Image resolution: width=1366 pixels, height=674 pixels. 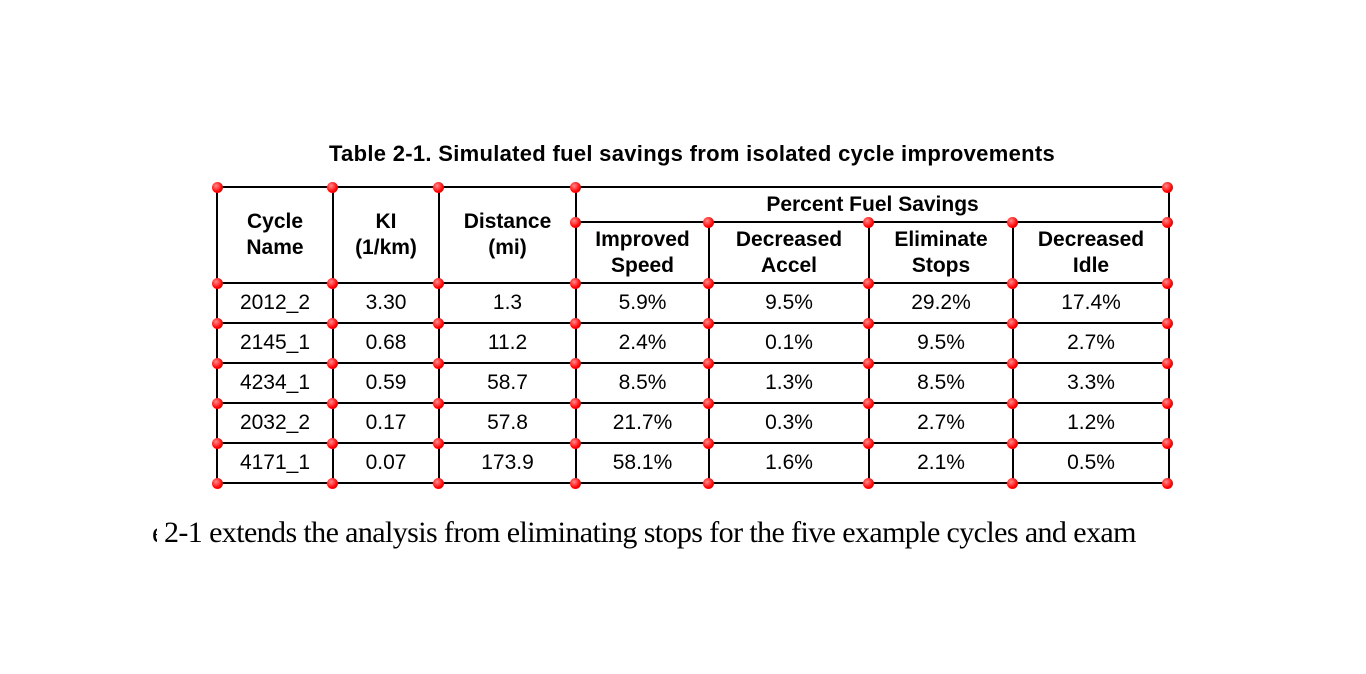 I want to click on cell-cycle-name: 2012_2, so click(x=275, y=303).